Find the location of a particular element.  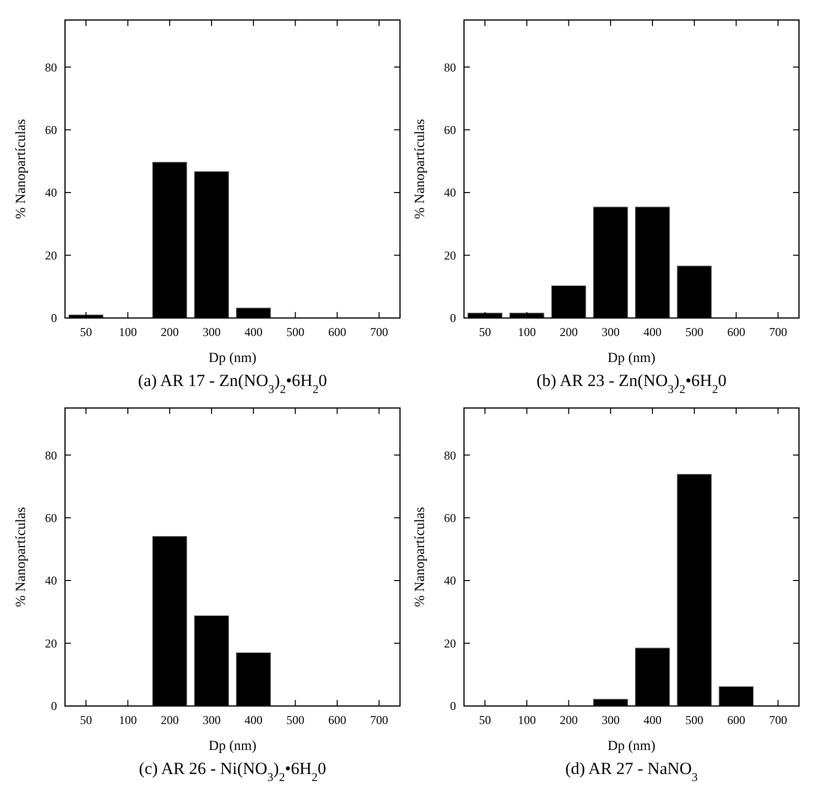

text: (c) AR 26 - Ni(NO$_{3}$)$_{2}$•6H$_{2}$0 is located at coordinates (232, 771).